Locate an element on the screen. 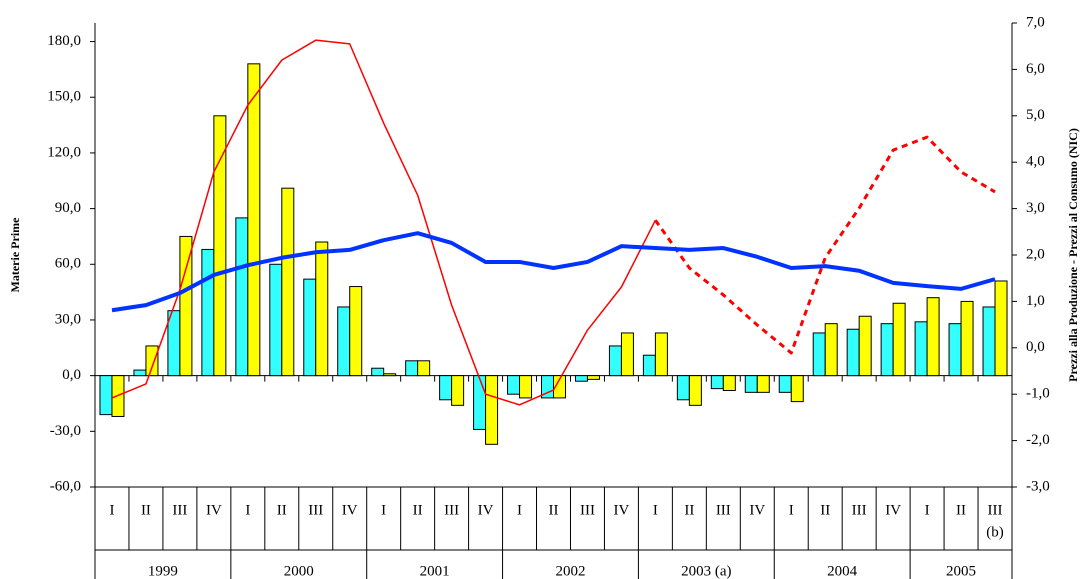 The height and width of the screenshot is (579, 1085). annotation: (b) is located at coordinates (995, 532).